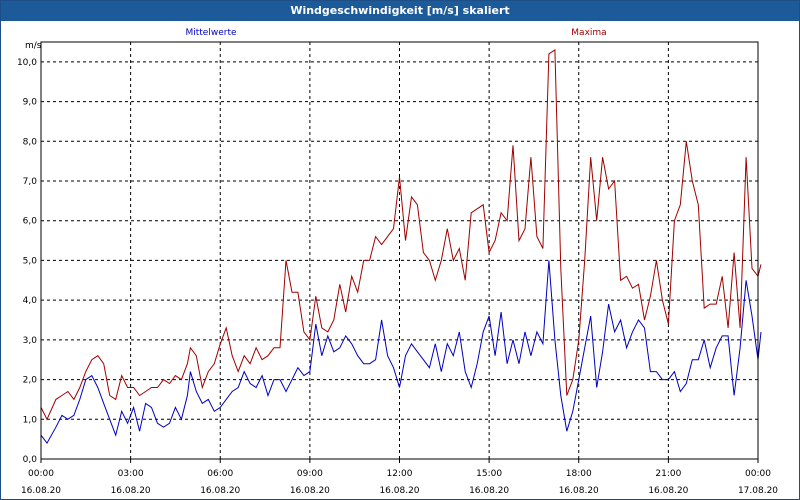  I want to click on legend-mittelwerte: Mittelwerte, so click(210, 33).